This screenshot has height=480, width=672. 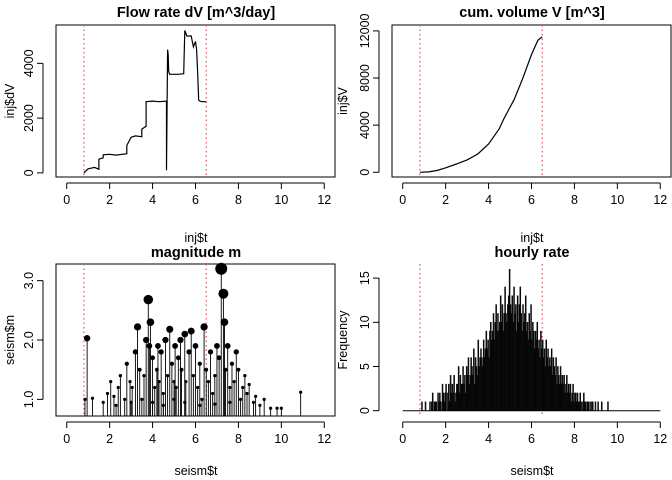 I want to click on magnitude-ylabel: seism$m, so click(x=10, y=340).